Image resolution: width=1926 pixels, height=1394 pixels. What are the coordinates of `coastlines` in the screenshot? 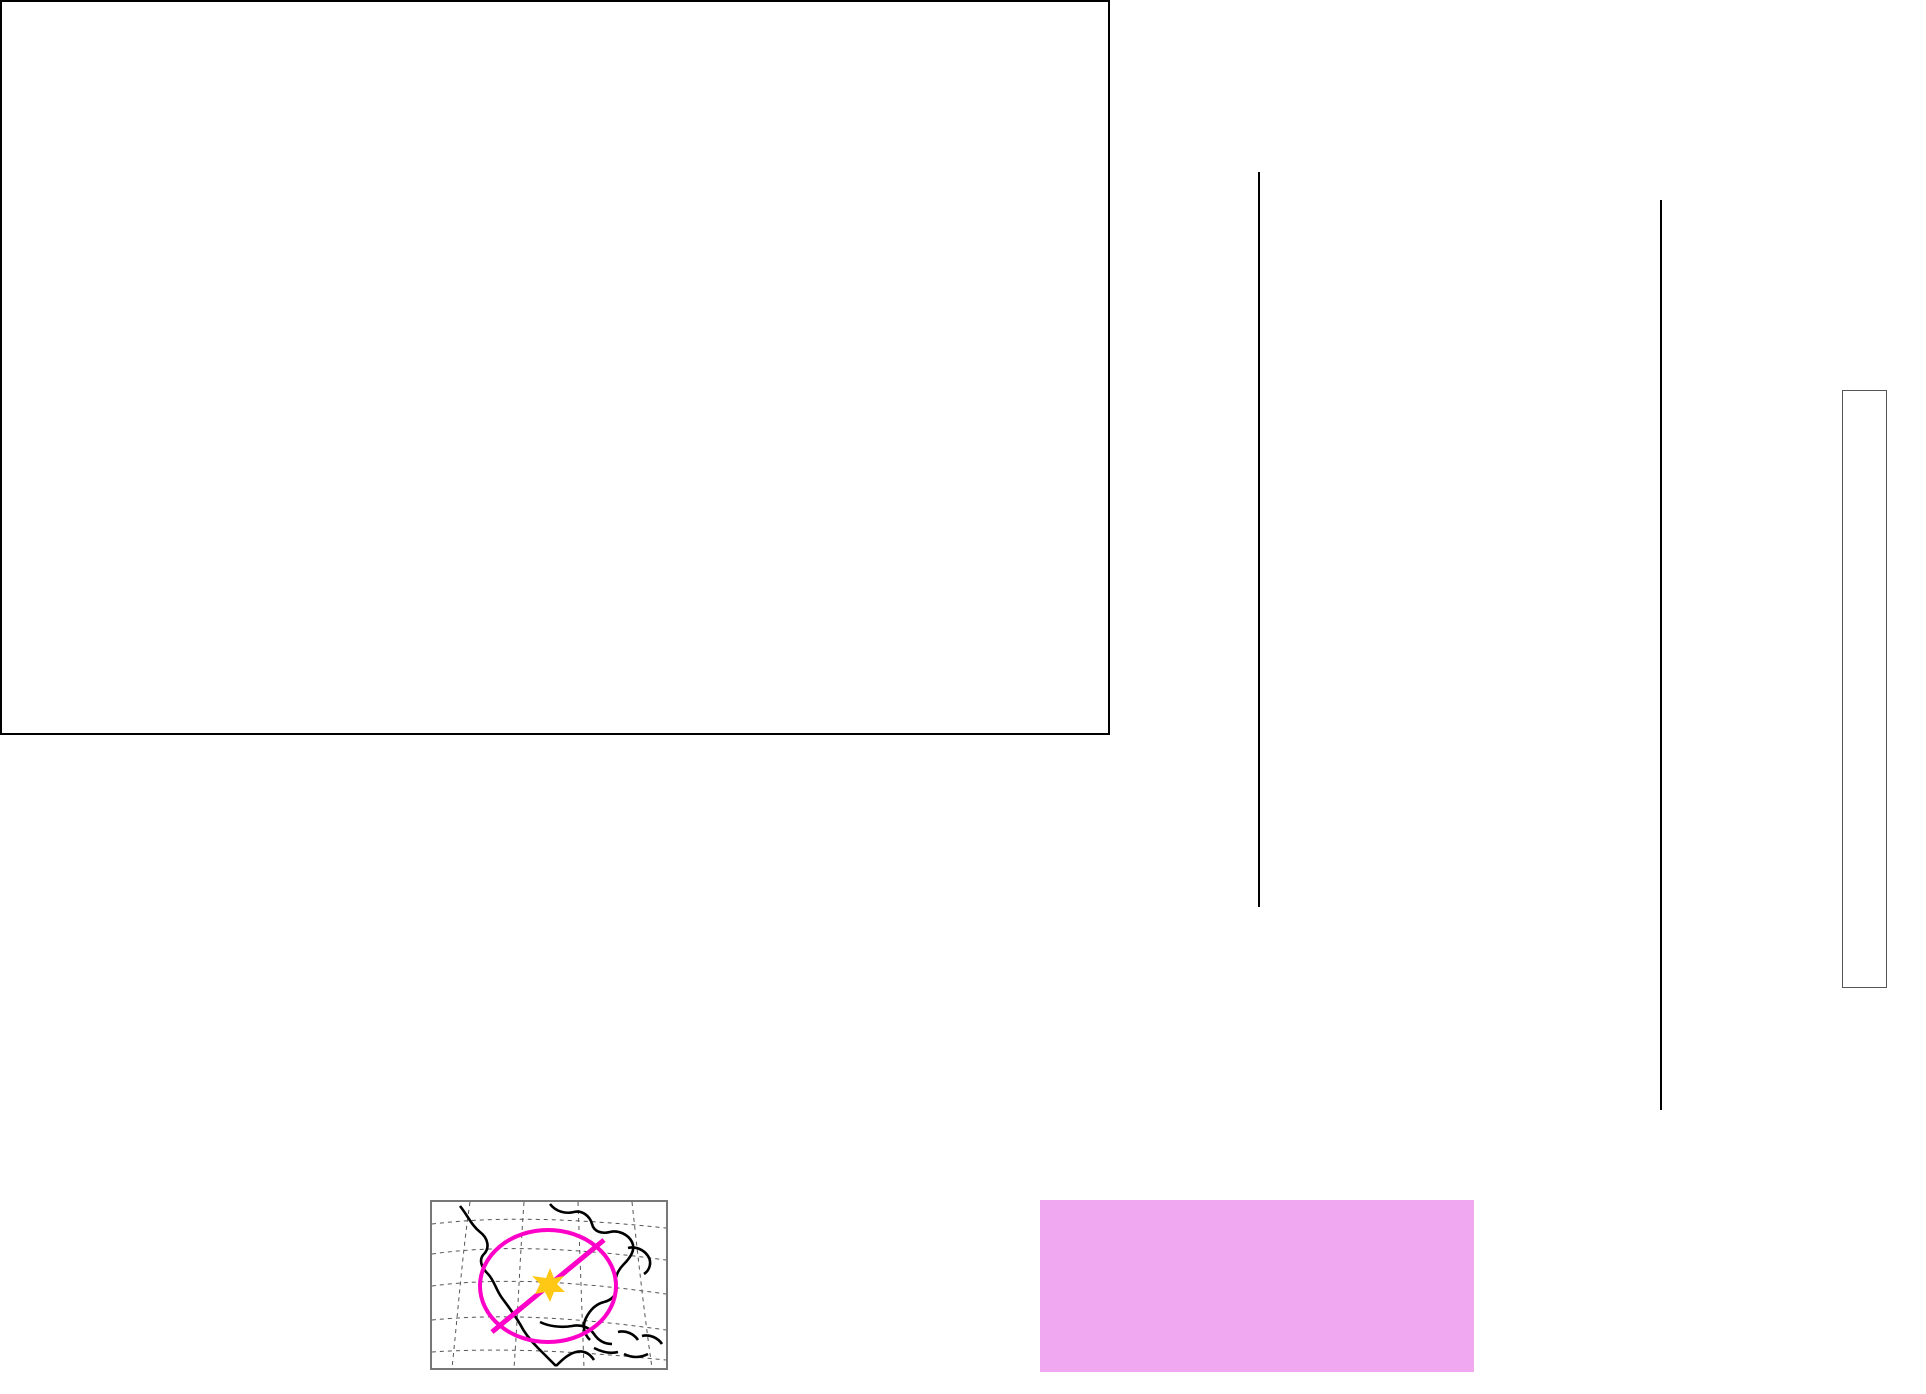 It's located at (561, 1285).